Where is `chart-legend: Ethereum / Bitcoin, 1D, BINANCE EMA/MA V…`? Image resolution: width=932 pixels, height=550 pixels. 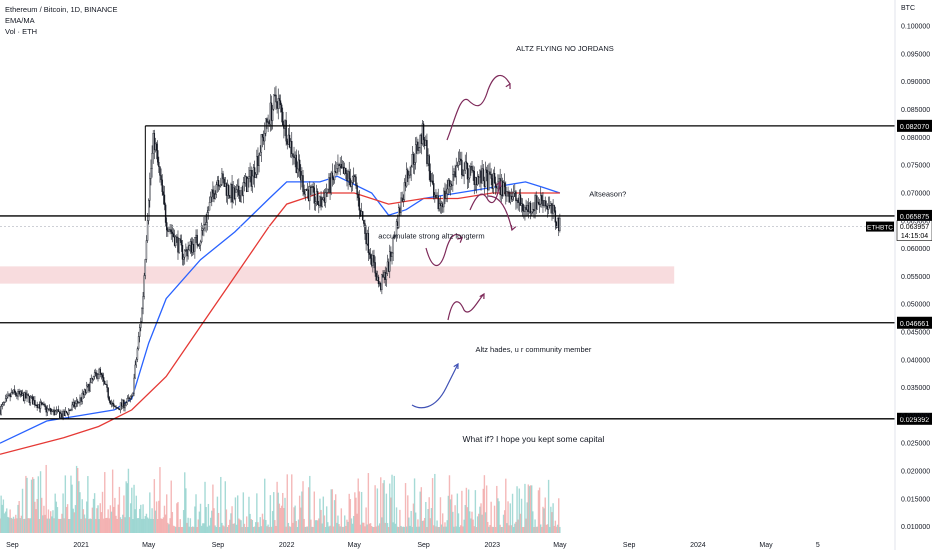
chart-legend: Ethereum / Bitcoin, 1D, BINANCE EMA/MA V… is located at coordinates (61, 20).